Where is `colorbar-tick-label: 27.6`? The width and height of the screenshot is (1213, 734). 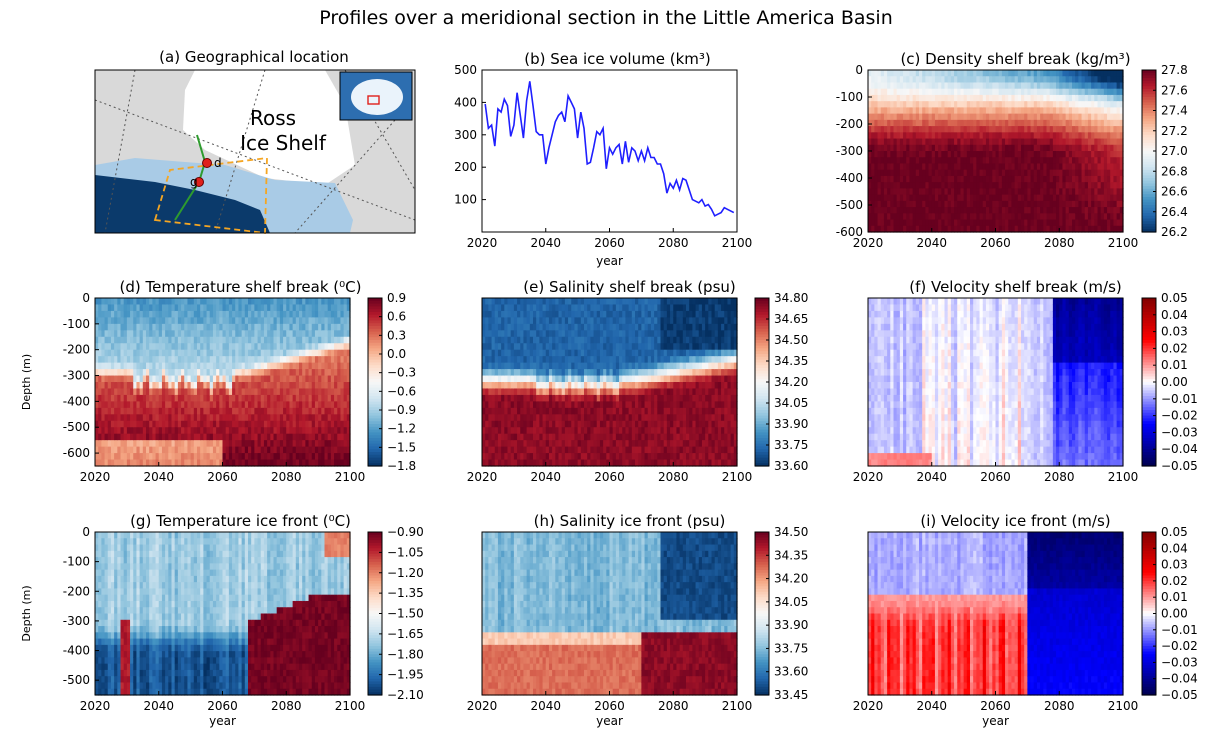
colorbar-tick-label: 27.6 is located at coordinates (1174, 90).